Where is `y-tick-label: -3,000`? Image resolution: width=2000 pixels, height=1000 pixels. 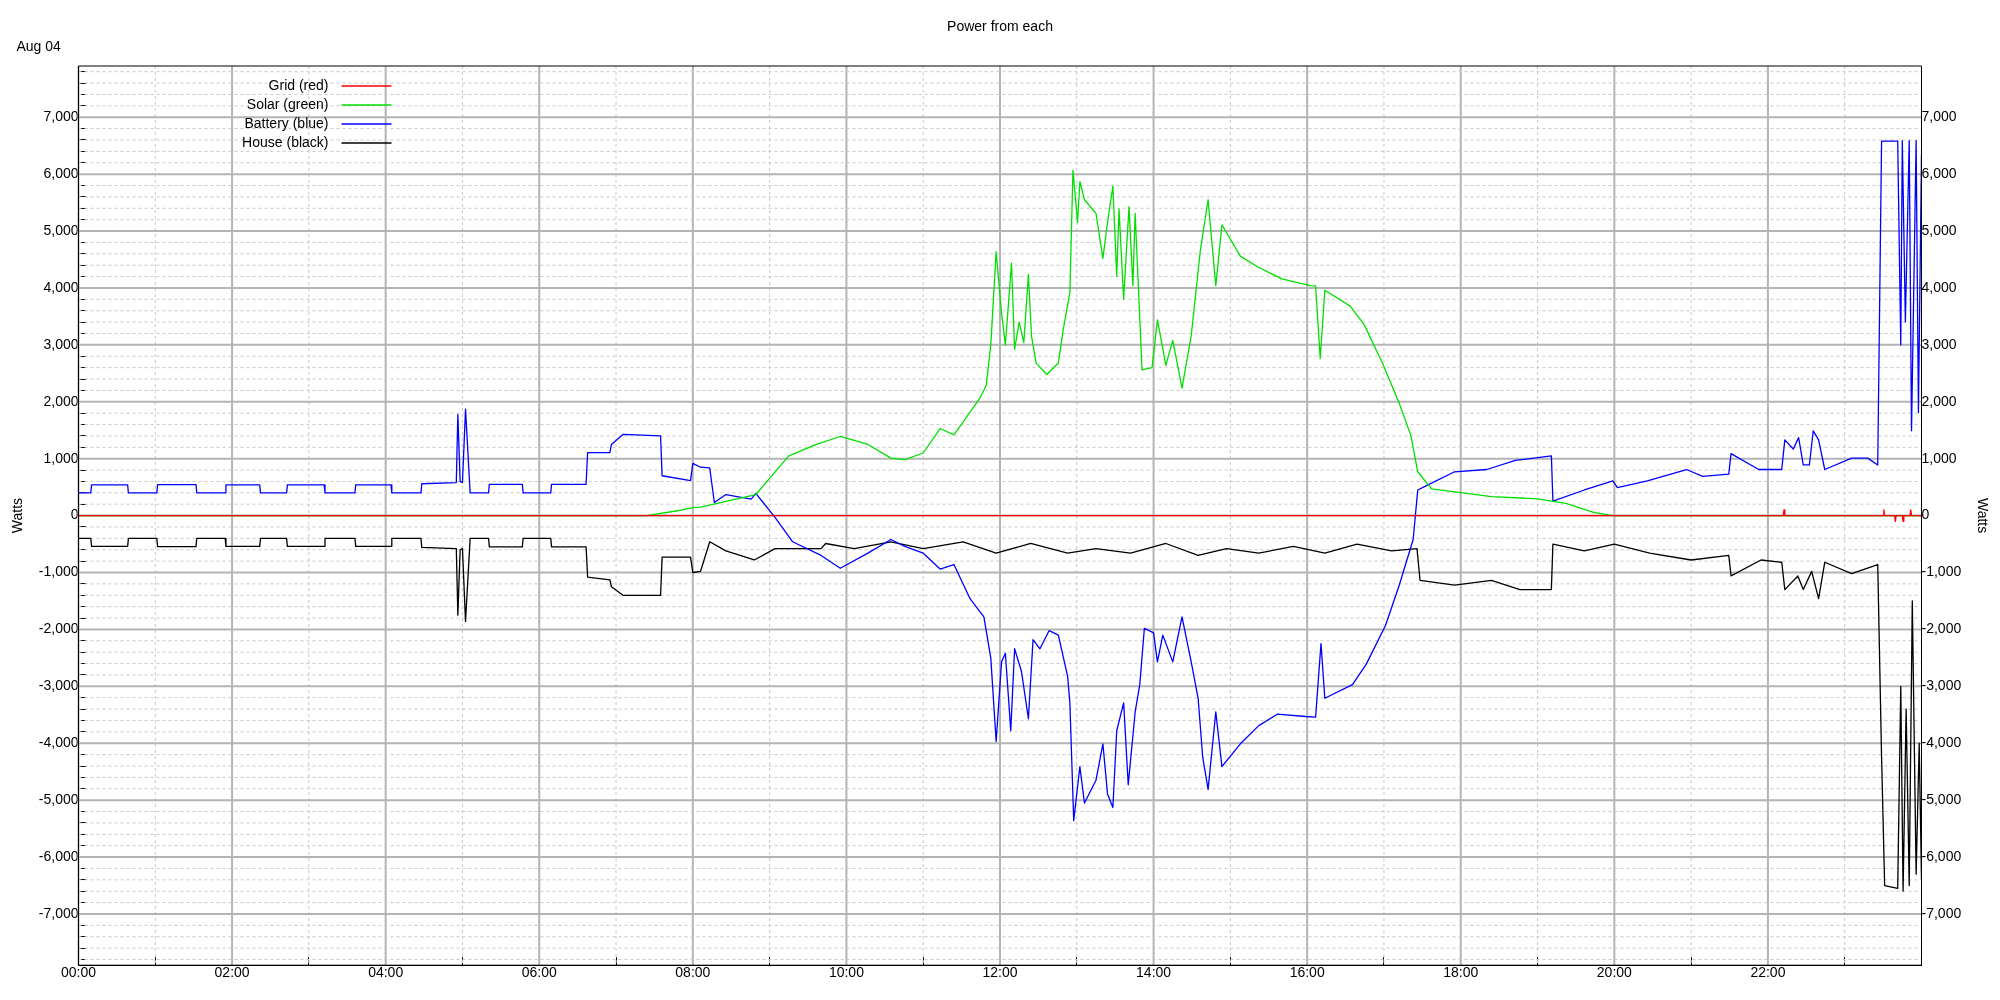 y-tick-label: -3,000 is located at coordinates (58, 685).